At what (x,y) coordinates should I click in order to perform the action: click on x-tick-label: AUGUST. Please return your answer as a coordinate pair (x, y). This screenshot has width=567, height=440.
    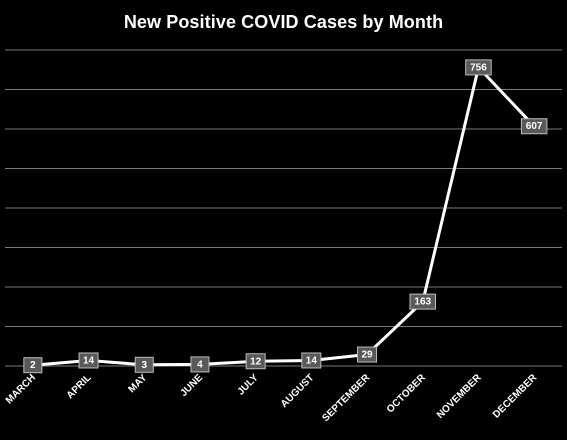
    Looking at the image, I should click on (298, 391).